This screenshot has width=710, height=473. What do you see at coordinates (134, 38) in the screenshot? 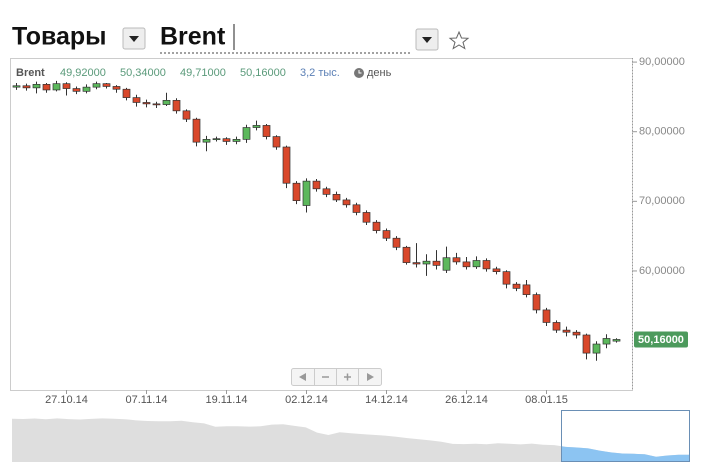
I see `category-dropdown` at bounding box center [134, 38].